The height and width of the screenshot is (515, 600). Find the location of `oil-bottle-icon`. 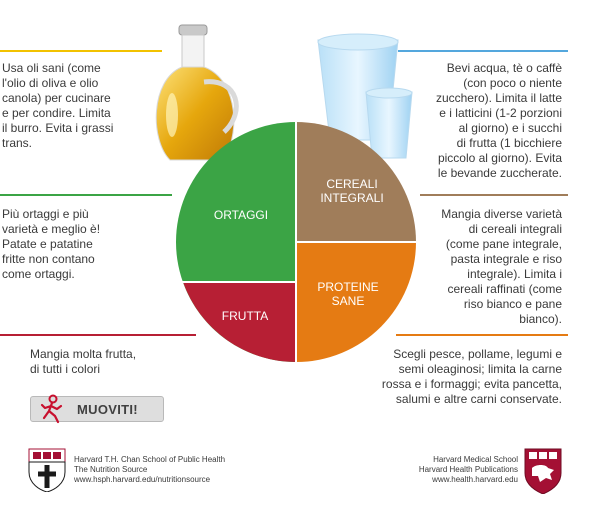

oil-bottle-icon is located at coordinates (197, 92).